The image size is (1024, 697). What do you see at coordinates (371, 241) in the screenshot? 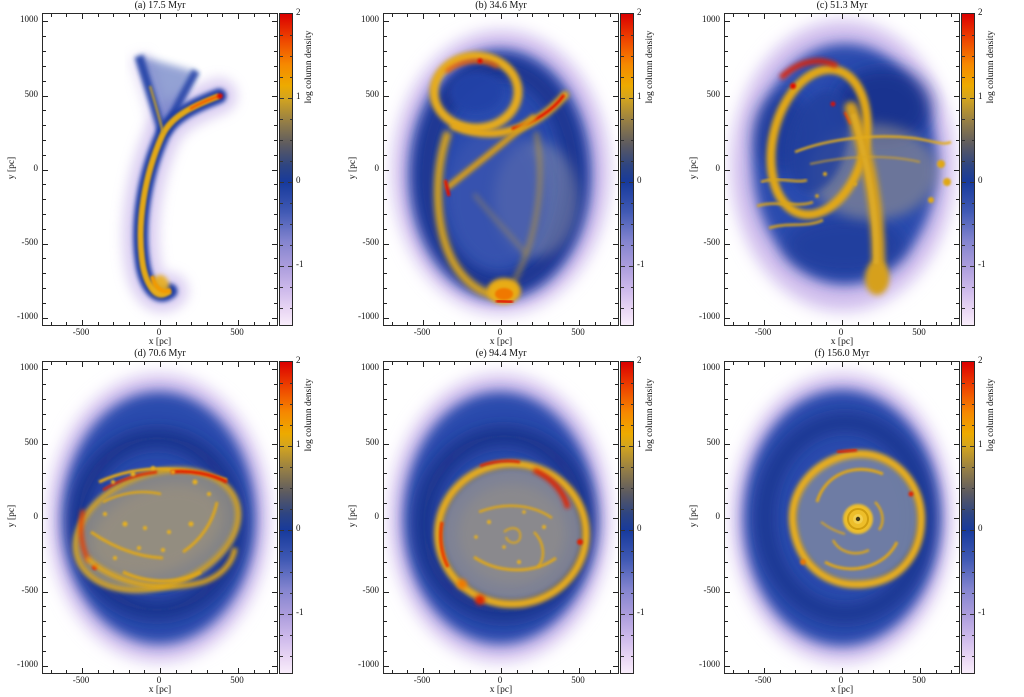
I see `y-tick-label: -500` at bounding box center [371, 241].